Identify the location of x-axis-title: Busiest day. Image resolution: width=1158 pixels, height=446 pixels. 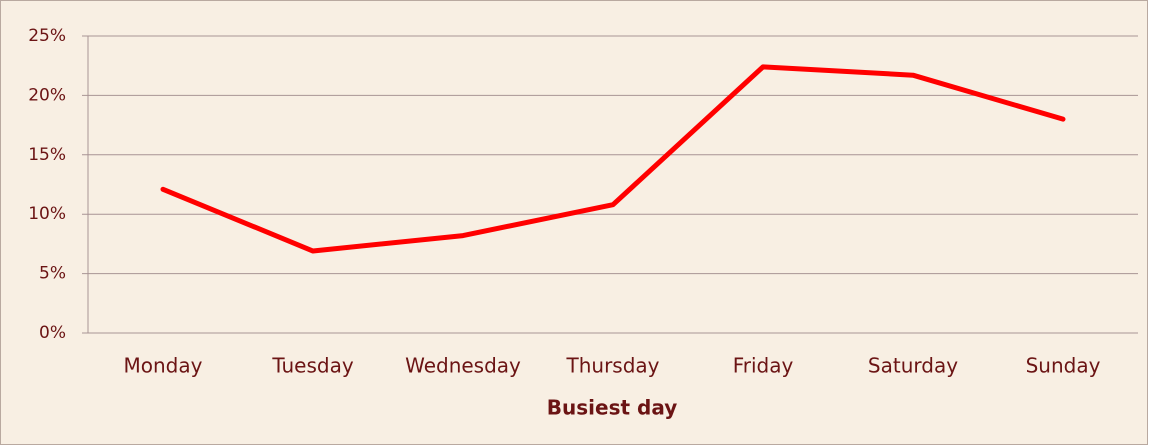
(612, 408).